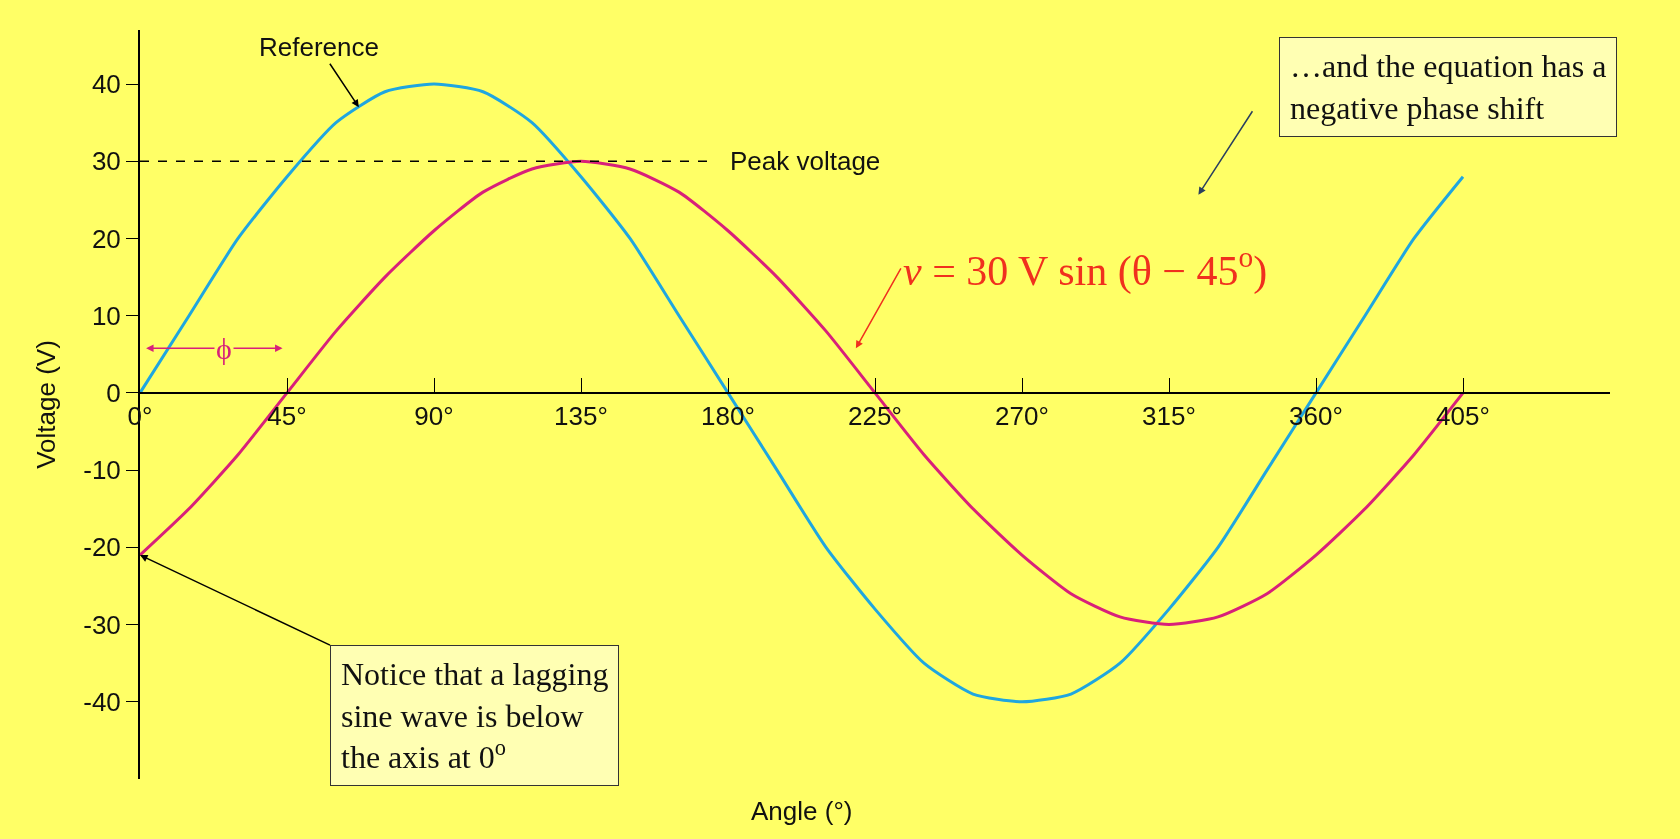  What do you see at coordinates (1022, 416) in the screenshot?
I see `x-tick-label: 270°` at bounding box center [1022, 416].